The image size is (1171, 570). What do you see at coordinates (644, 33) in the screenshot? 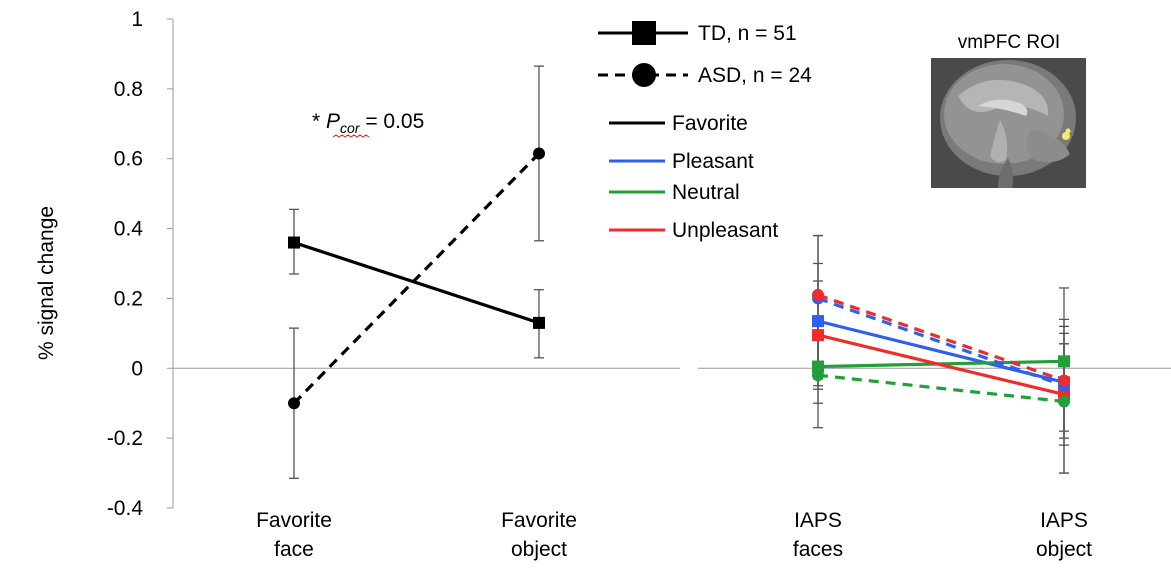
I see `legend-marker-square` at bounding box center [644, 33].